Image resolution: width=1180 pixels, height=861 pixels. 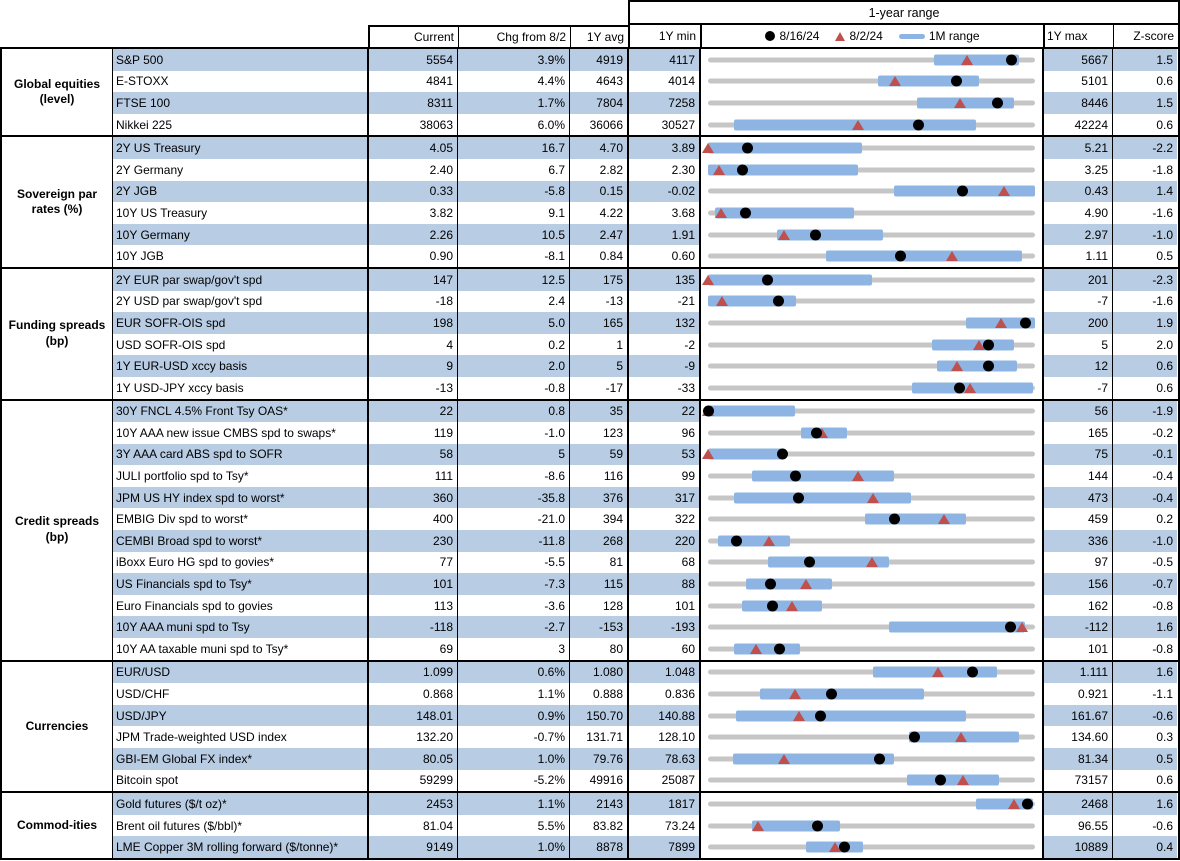 I want to click on zscore-value: -0.8, so click(x=1144, y=605).